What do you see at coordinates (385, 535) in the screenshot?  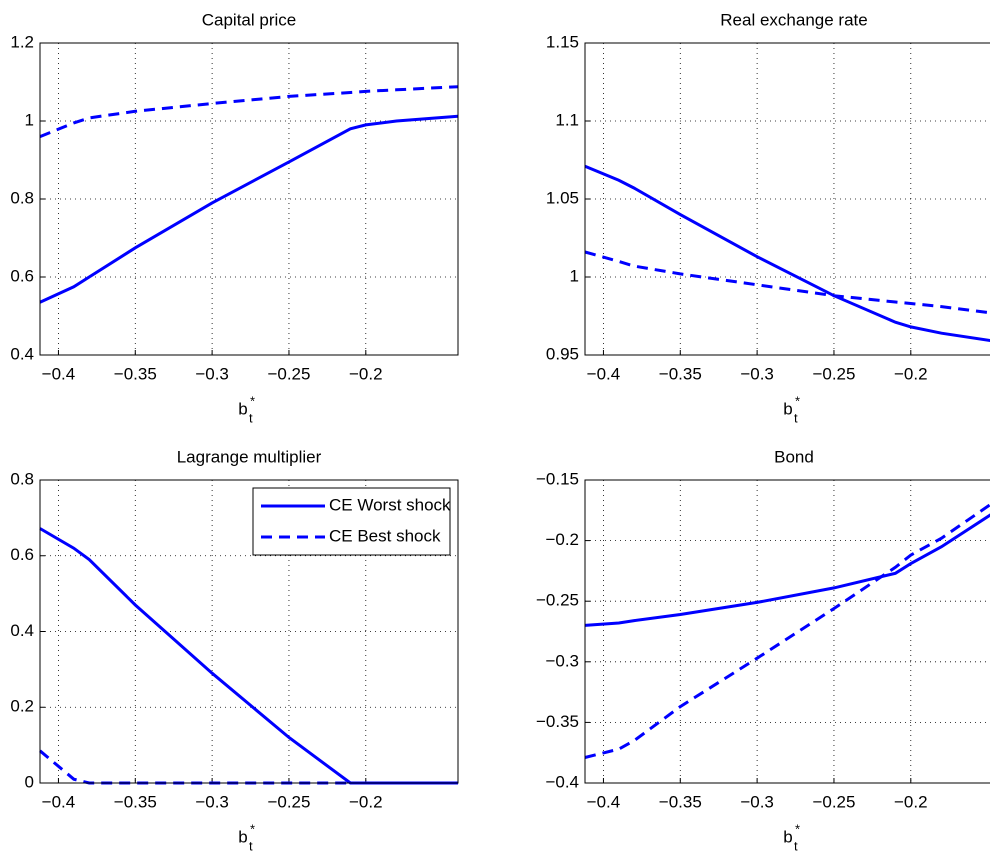 I see `legend-label: CE Best shock` at bounding box center [385, 535].